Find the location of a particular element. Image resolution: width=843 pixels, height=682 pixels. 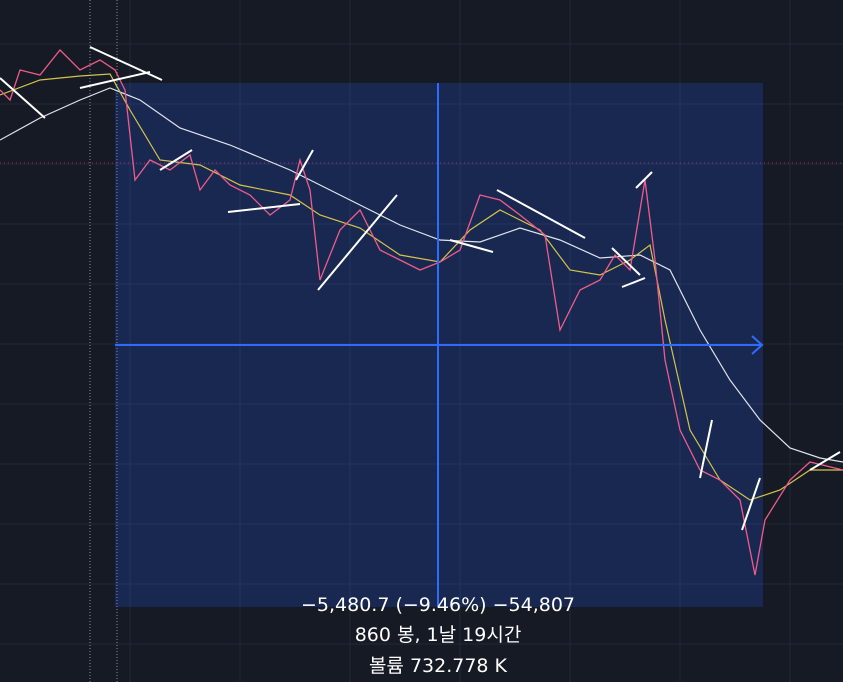

measure-range: 860 봉, 1날 19시간 is located at coordinates (438, 635).